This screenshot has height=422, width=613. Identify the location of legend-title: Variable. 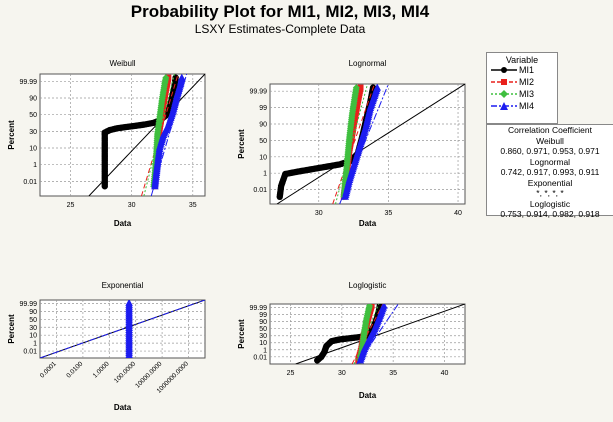
(522, 60).